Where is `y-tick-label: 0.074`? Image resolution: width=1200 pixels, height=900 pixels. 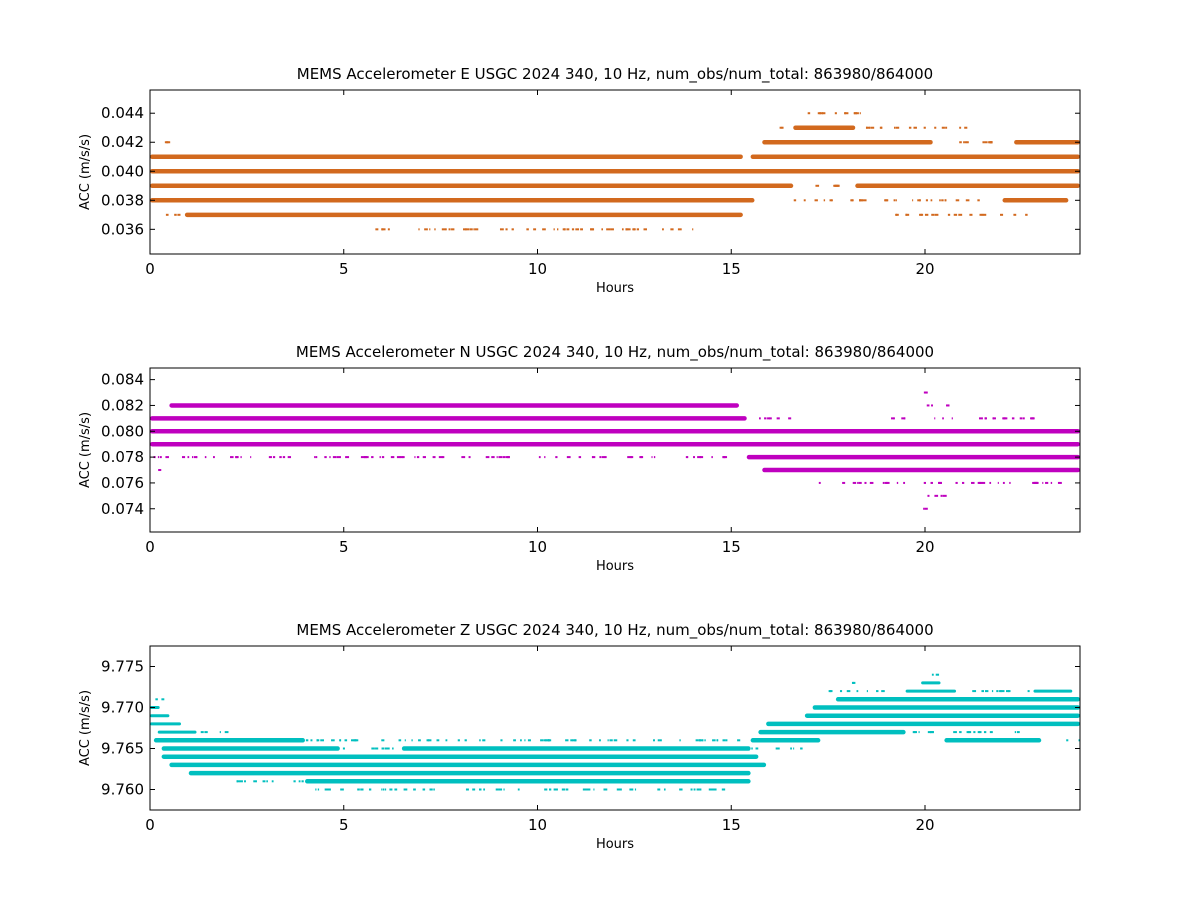
y-tick-label: 0.074 is located at coordinates (122, 509).